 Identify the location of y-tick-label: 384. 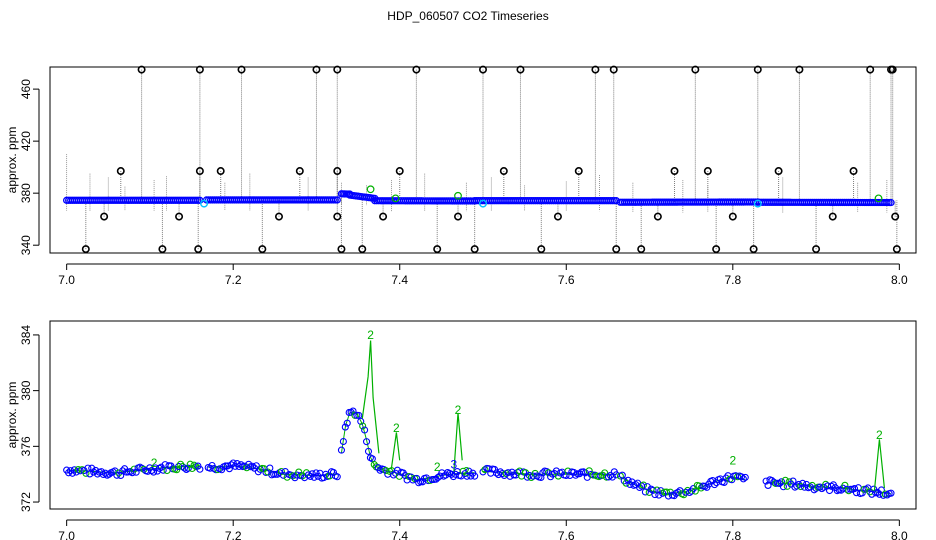
(26, 335).